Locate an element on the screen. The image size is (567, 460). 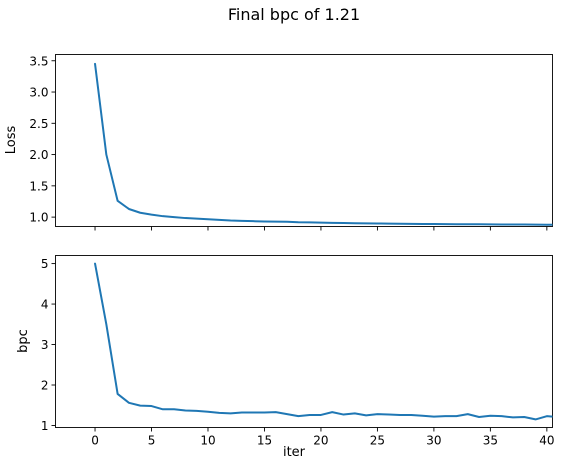
bpc-y-tick-label: 4 is located at coordinates (45, 305).